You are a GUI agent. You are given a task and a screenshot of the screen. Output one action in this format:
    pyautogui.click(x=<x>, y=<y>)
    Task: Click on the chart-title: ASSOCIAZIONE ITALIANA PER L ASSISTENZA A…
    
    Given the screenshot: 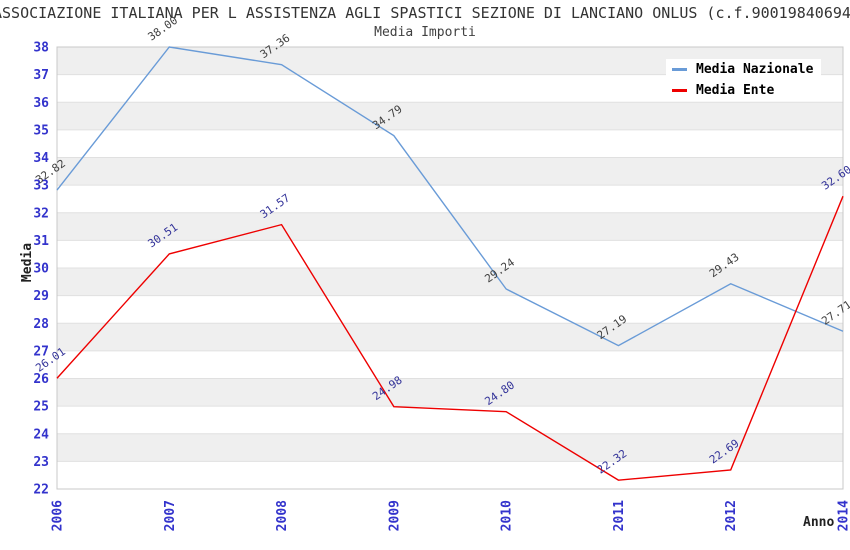 What is the action you would take?
    pyautogui.click(x=425, y=13)
    